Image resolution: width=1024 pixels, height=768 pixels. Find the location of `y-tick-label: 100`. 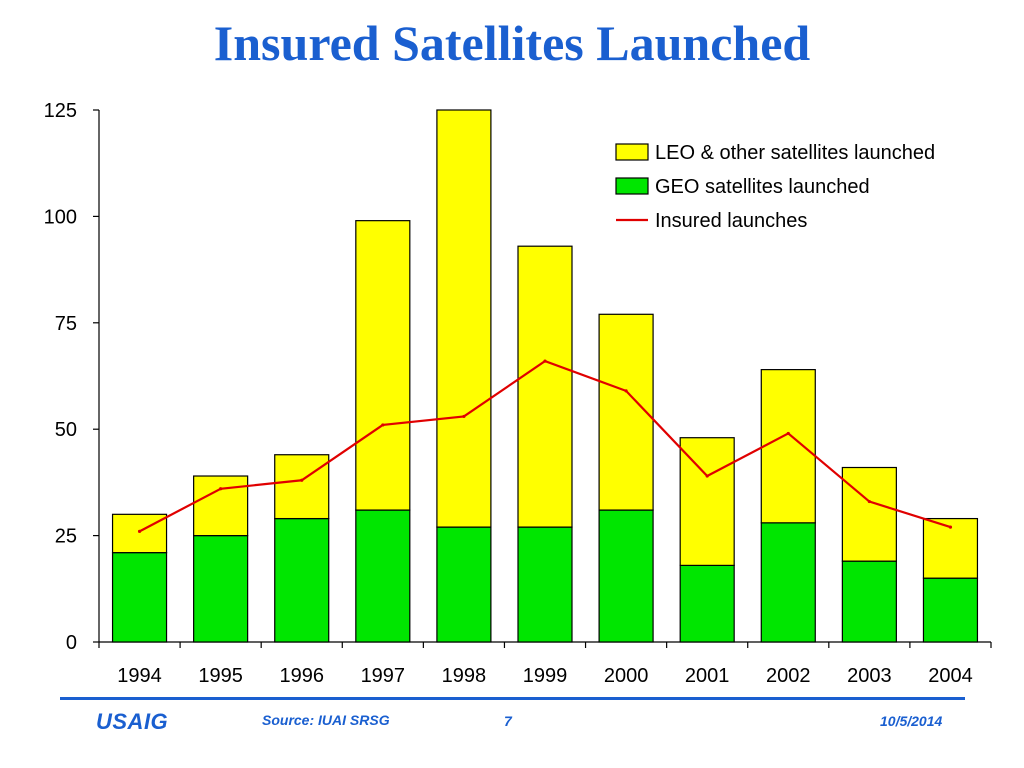

y-tick-label: 100 is located at coordinates (60, 217).